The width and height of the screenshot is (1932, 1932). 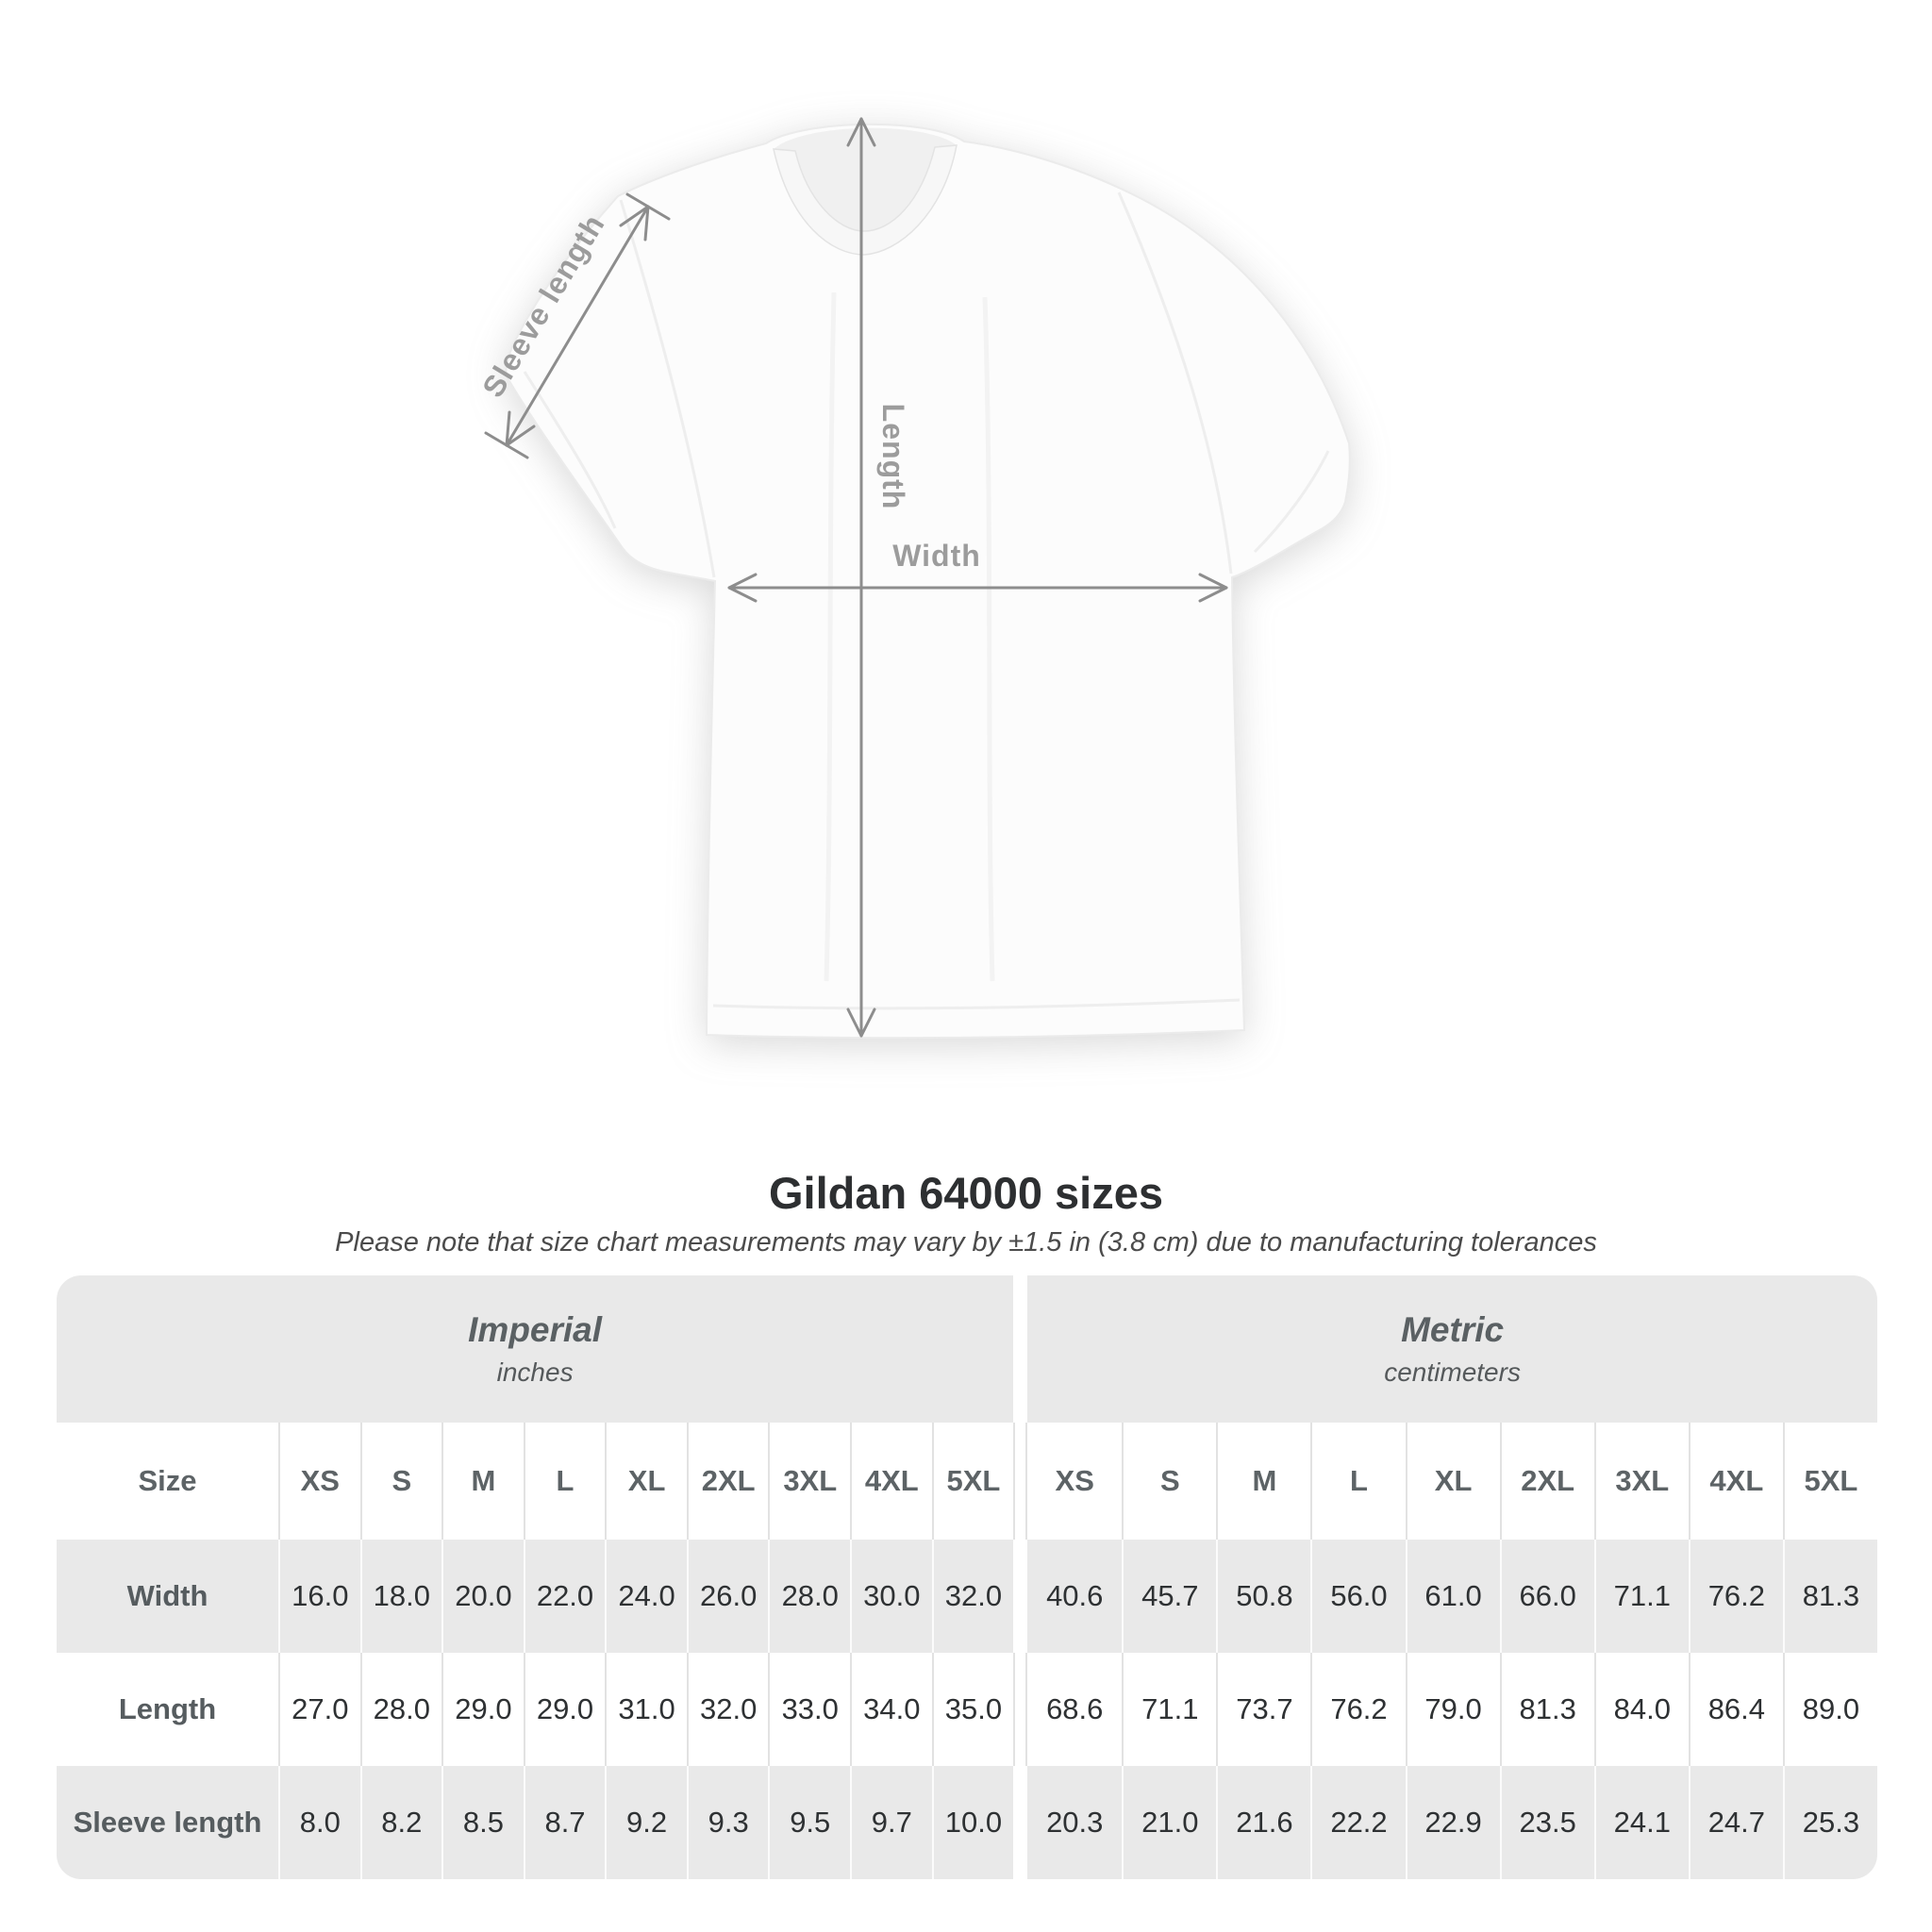 What do you see at coordinates (564, 1822) in the screenshot?
I see `value-cell-imperial: 8.7` at bounding box center [564, 1822].